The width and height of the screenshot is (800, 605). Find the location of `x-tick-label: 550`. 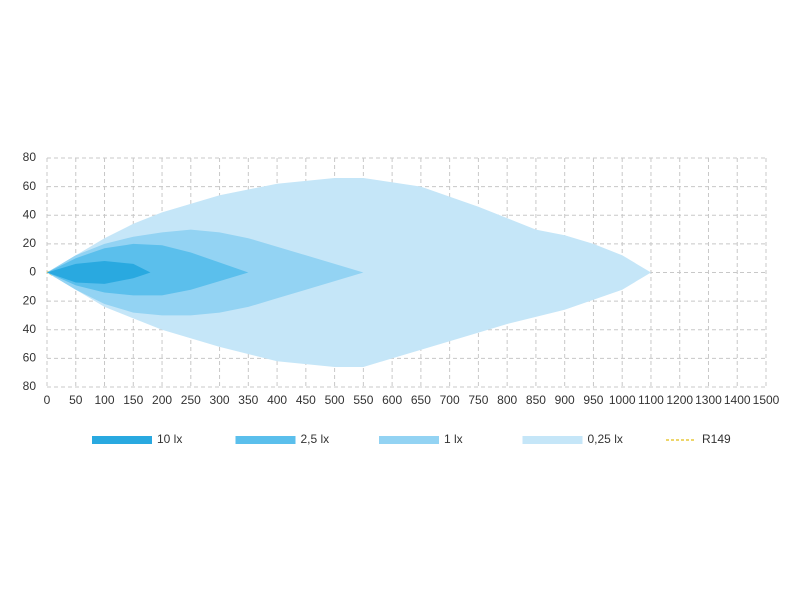

x-tick-label: 550 is located at coordinates (363, 400).